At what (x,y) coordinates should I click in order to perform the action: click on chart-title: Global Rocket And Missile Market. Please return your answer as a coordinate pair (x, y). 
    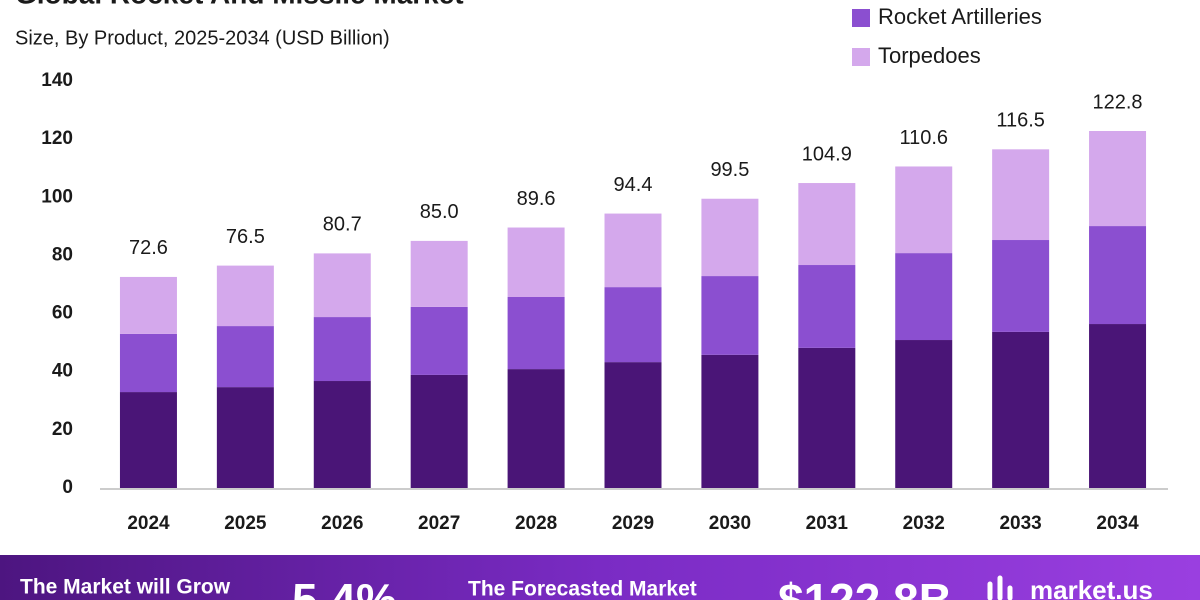
    Looking at the image, I should click on (239, 4).